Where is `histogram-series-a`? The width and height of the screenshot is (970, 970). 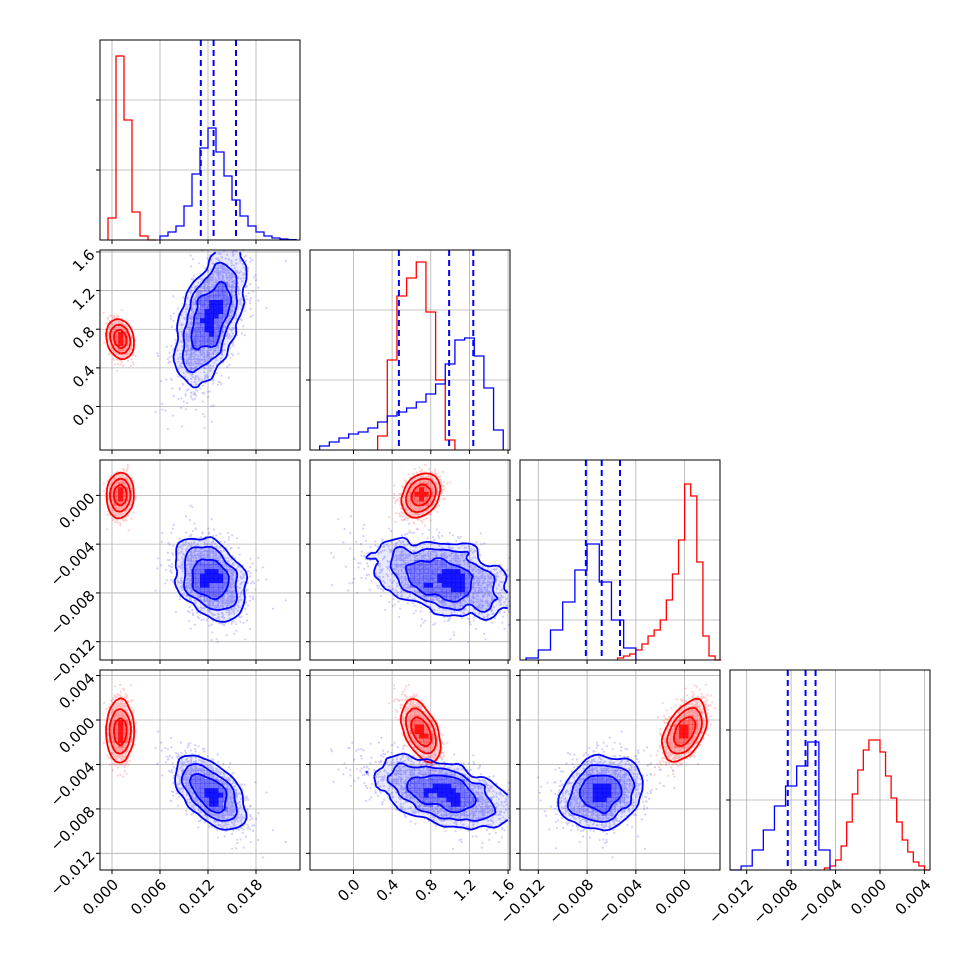 histogram-series-a is located at coordinates (131, 148).